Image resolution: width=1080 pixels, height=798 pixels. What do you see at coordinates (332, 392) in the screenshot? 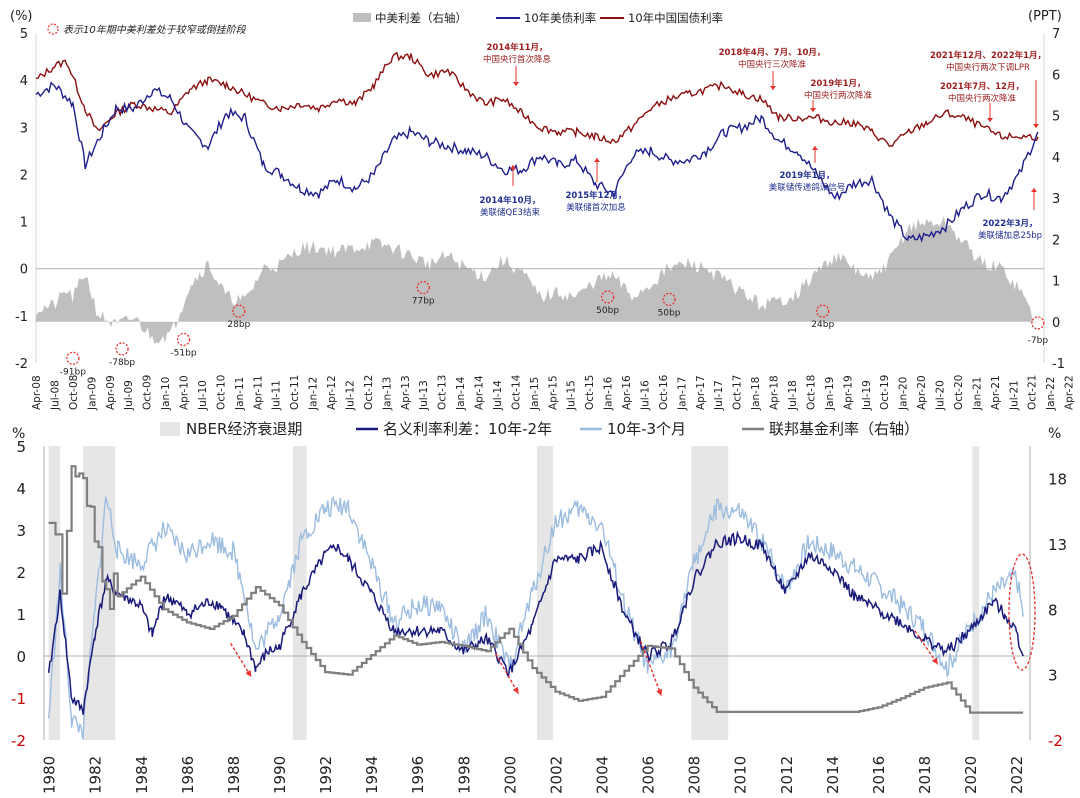
I see `top-x-tick: Apr-12` at bounding box center [332, 392].